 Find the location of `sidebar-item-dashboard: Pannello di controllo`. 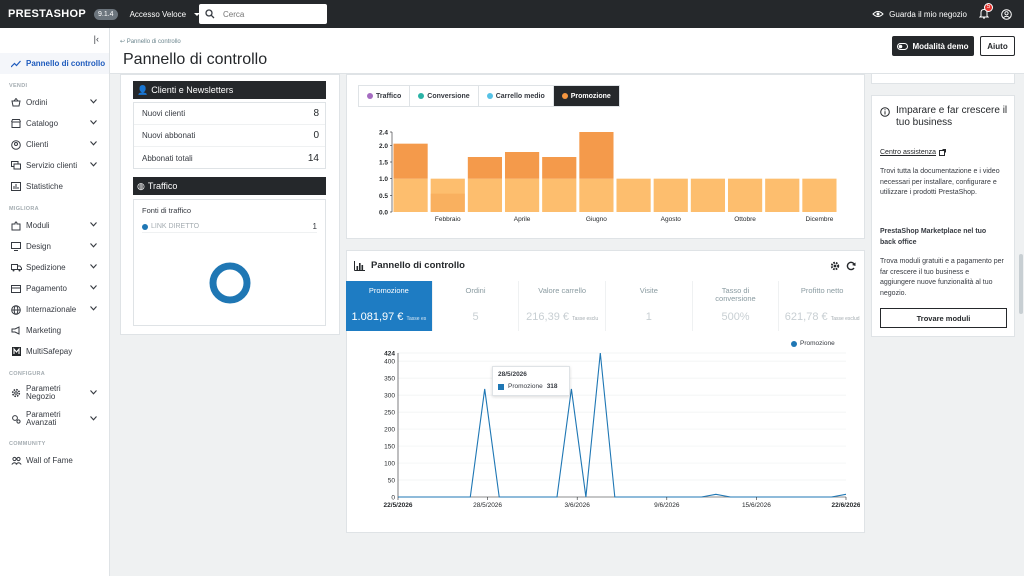

sidebar-item-dashboard: Pannello di controllo is located at coordinates (54, 63).